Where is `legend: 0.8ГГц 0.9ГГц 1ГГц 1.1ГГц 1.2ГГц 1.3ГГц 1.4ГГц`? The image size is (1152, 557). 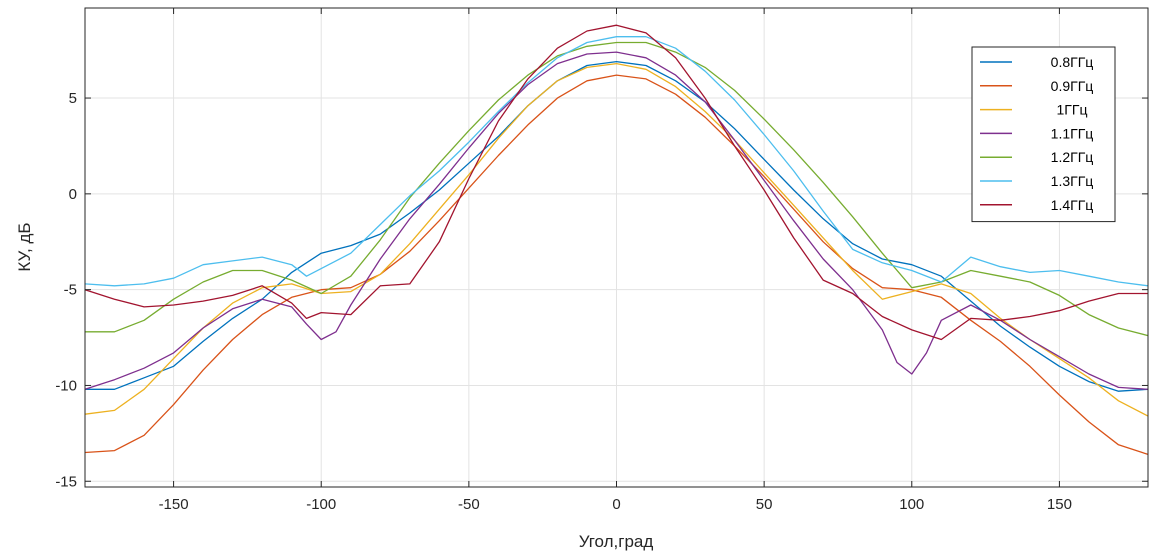 legend: 0.8ГГц 0.9ГГц 1ГГц 1.1ГГц 1.2ГГц 1.3ГГц 1.4ГГц is located at coordinates (1043, 134).